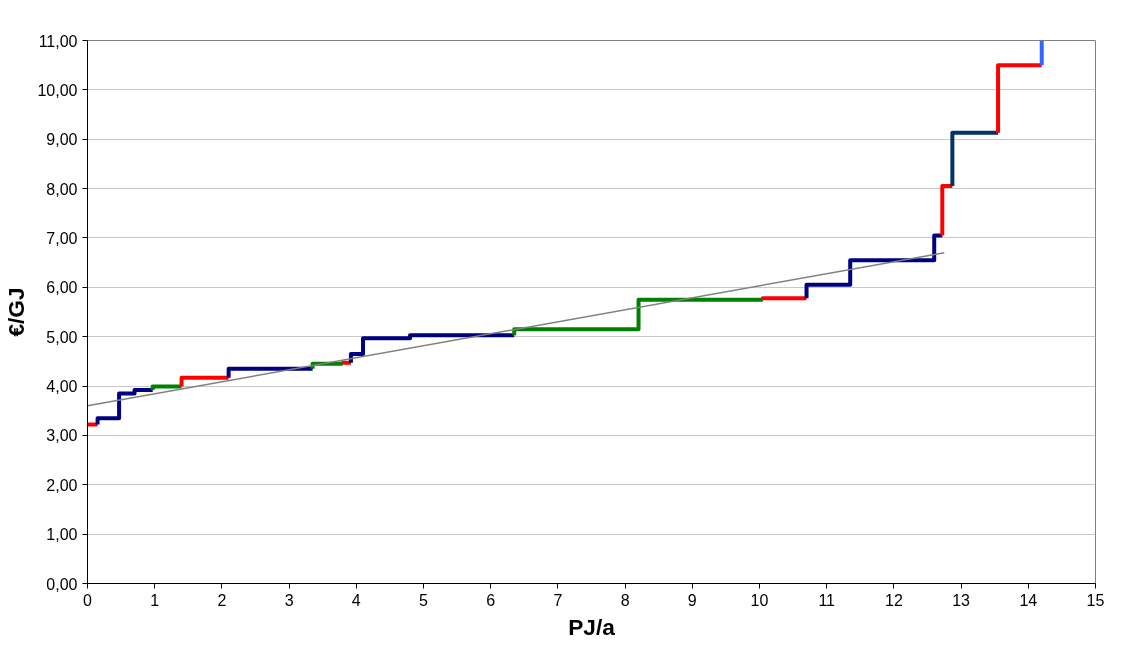  I want to click on y-tick-label: 9,00, so click(62, 140).